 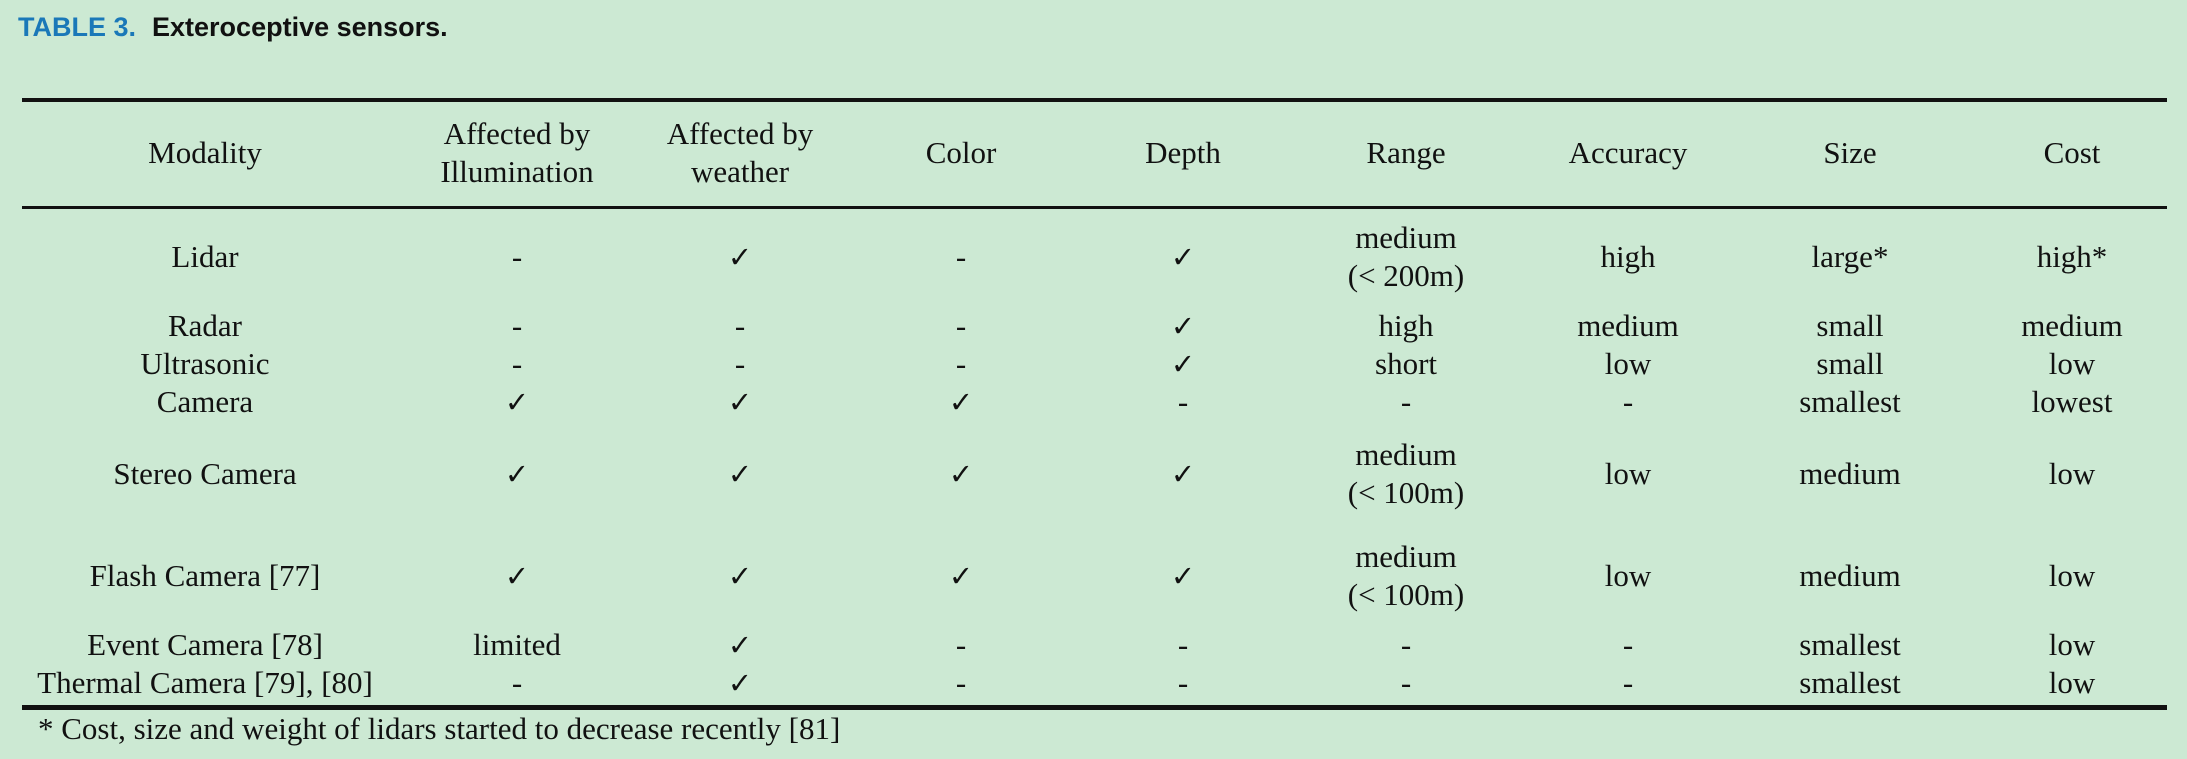 I want to click on cell-size: large*, so click(x=1850, y=257).